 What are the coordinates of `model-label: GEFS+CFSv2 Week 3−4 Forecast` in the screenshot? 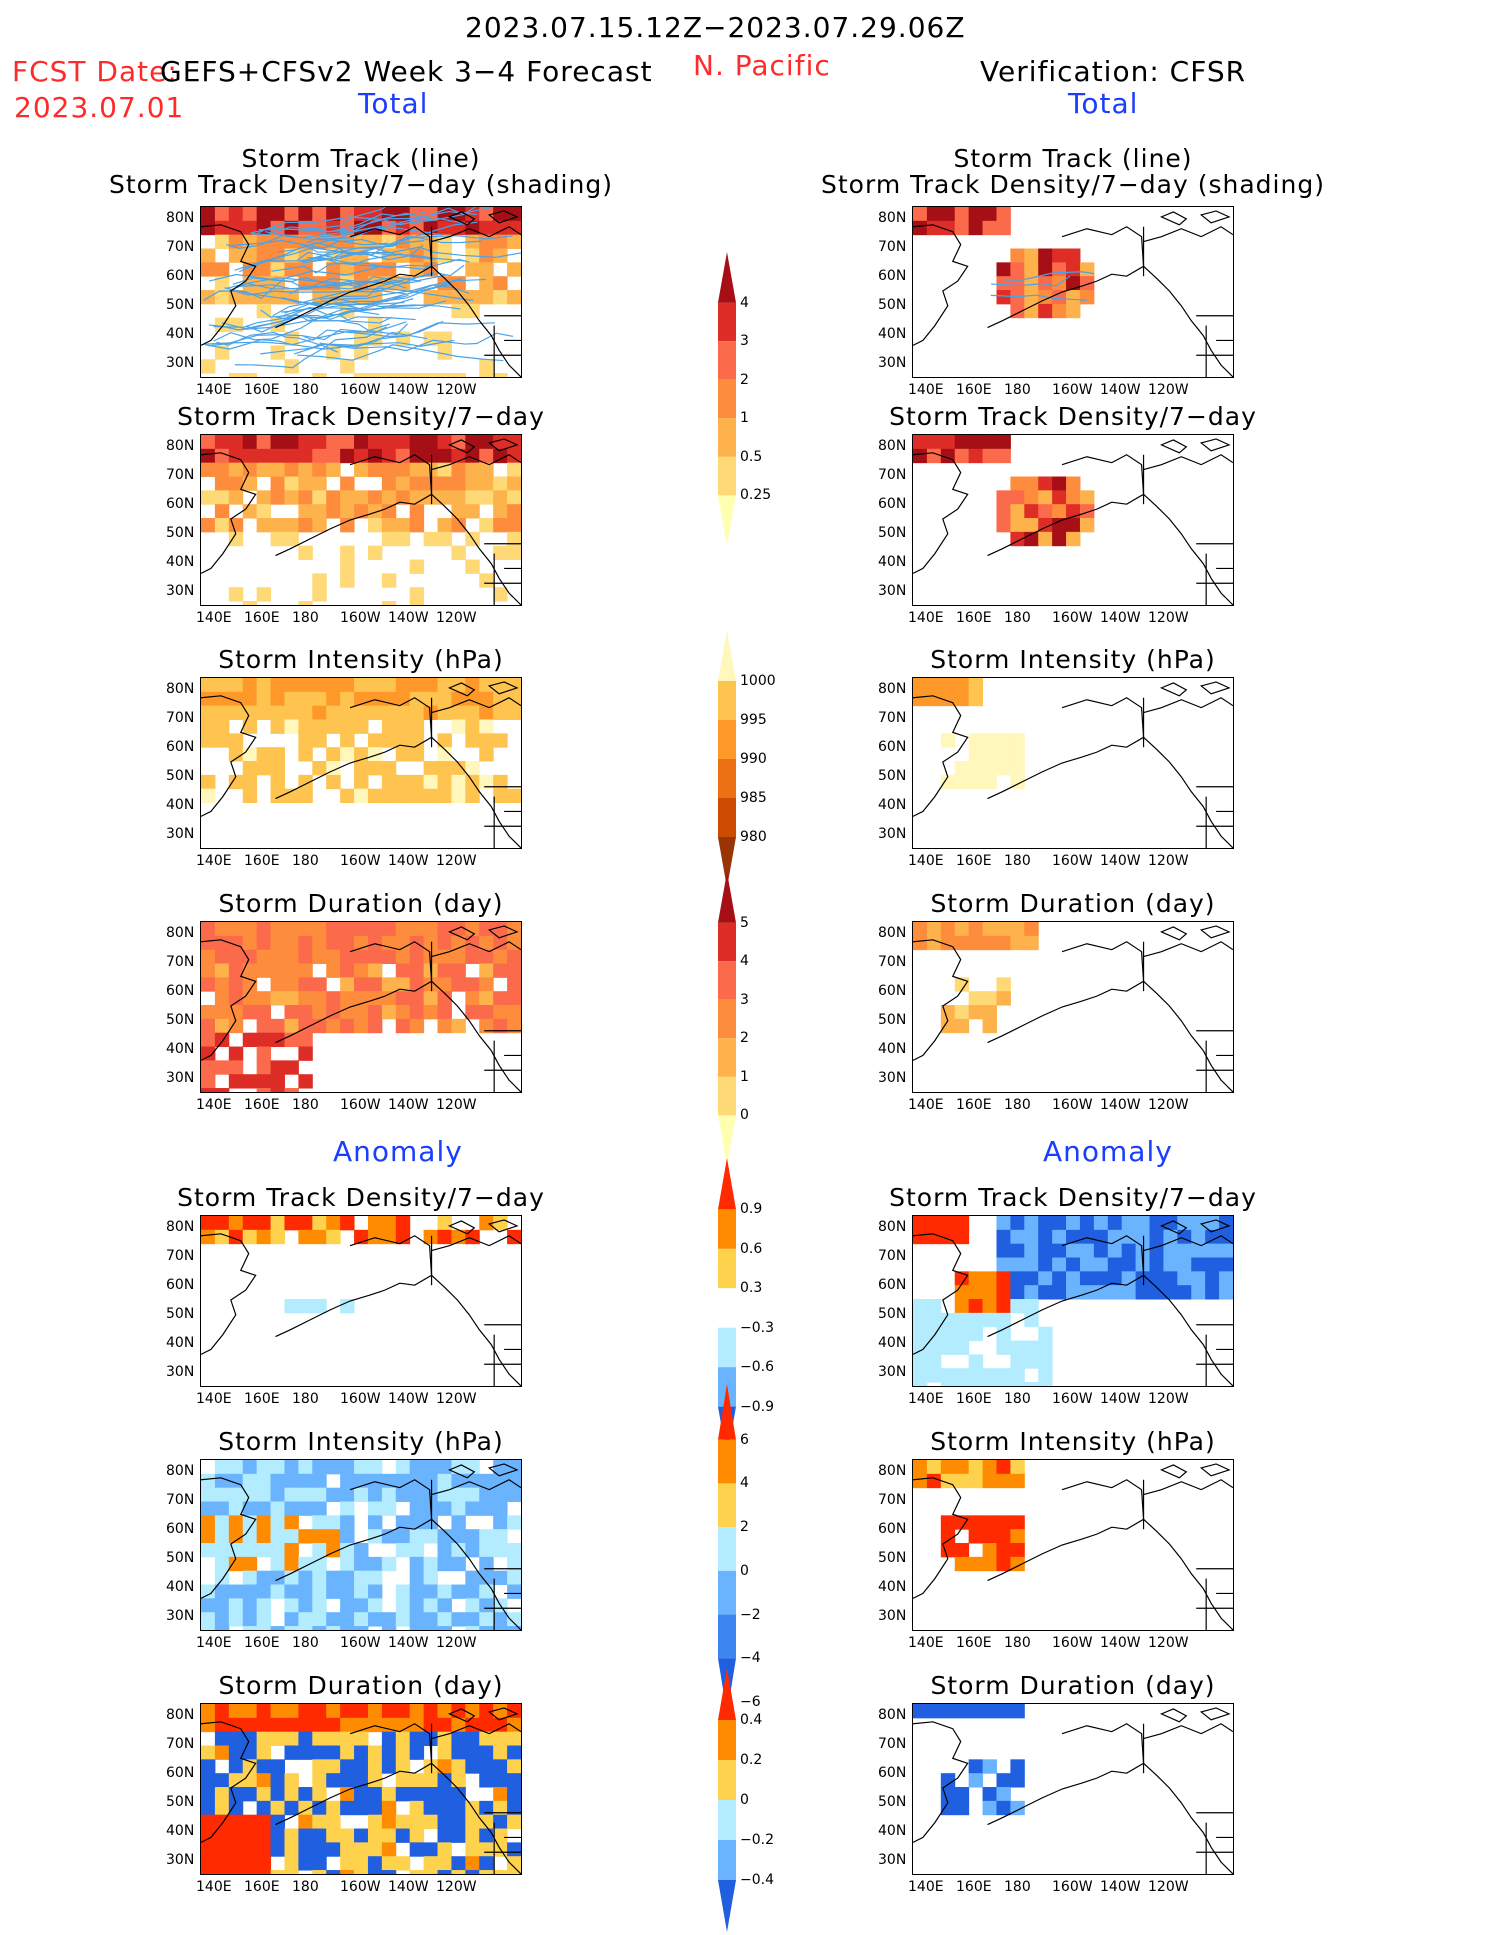 It's located at (406, 71).